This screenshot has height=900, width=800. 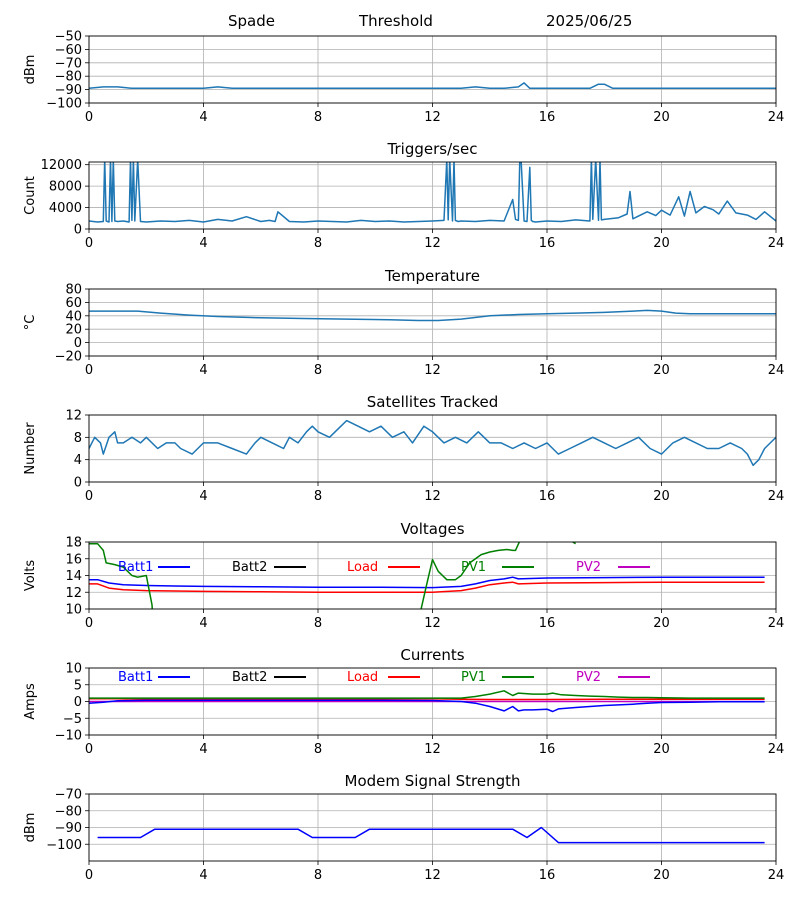 What do you see at coordinates (427, 706) in the screenshot?
I see `currents-series-batt1` at bounding box center [427, 706].